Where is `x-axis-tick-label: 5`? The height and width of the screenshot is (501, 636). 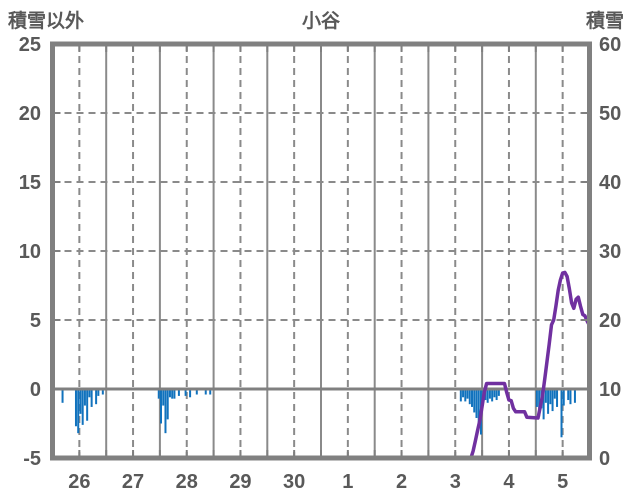
x-axis-tick-label: 5 is located at coordinates (562, 482).